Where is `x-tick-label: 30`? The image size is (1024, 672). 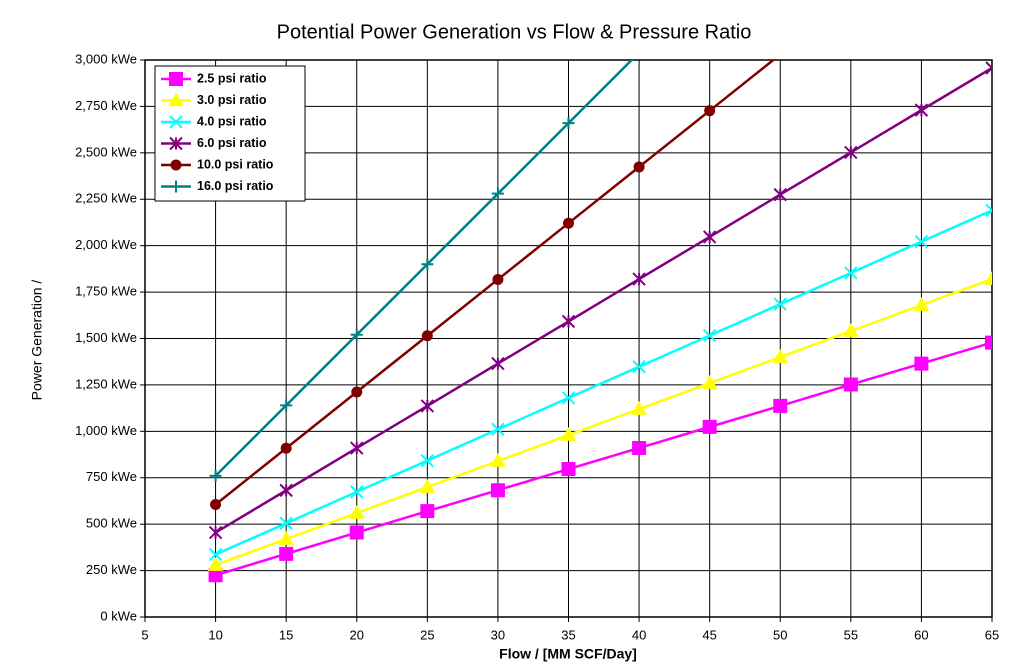 x-tick-label: 30 is located at coordinates (498, 634).